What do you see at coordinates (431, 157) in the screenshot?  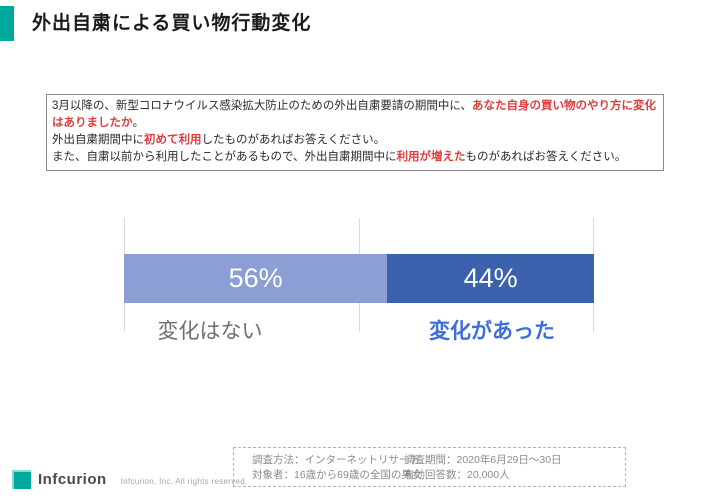 I see `question-text-highlight: 利用が増えた` at bounding box center [431, 157].